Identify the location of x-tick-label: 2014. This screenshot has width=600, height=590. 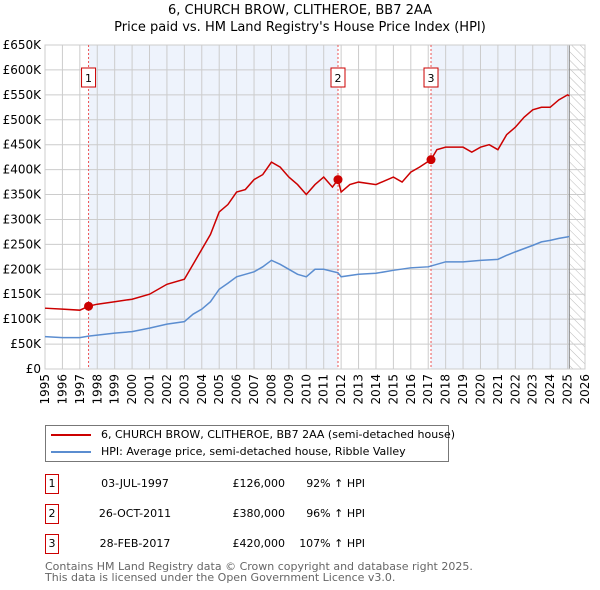
(376, 389).